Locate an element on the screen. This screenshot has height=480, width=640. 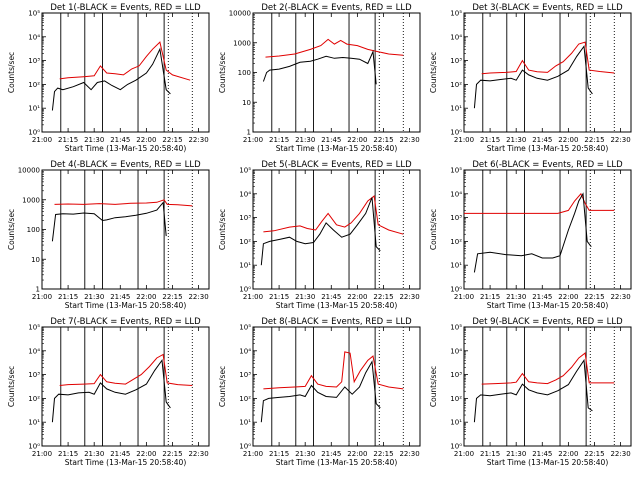
panel-title: Det 9(-BLACK = Events, RED = LLD is located at coordinates (547, 322).